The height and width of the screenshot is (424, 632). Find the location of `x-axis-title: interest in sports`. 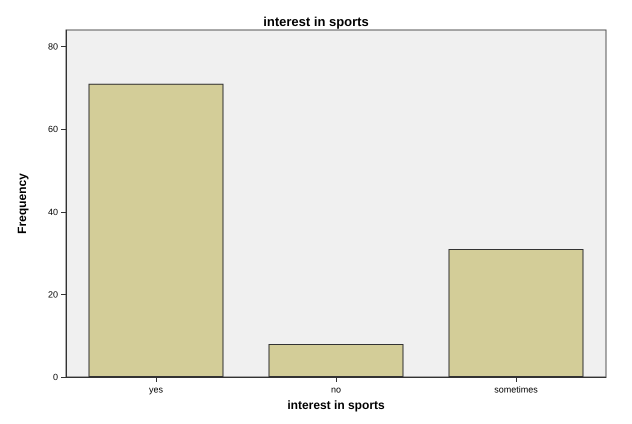

x-axis-title: interest in sports is located at coordinates (336, 405).